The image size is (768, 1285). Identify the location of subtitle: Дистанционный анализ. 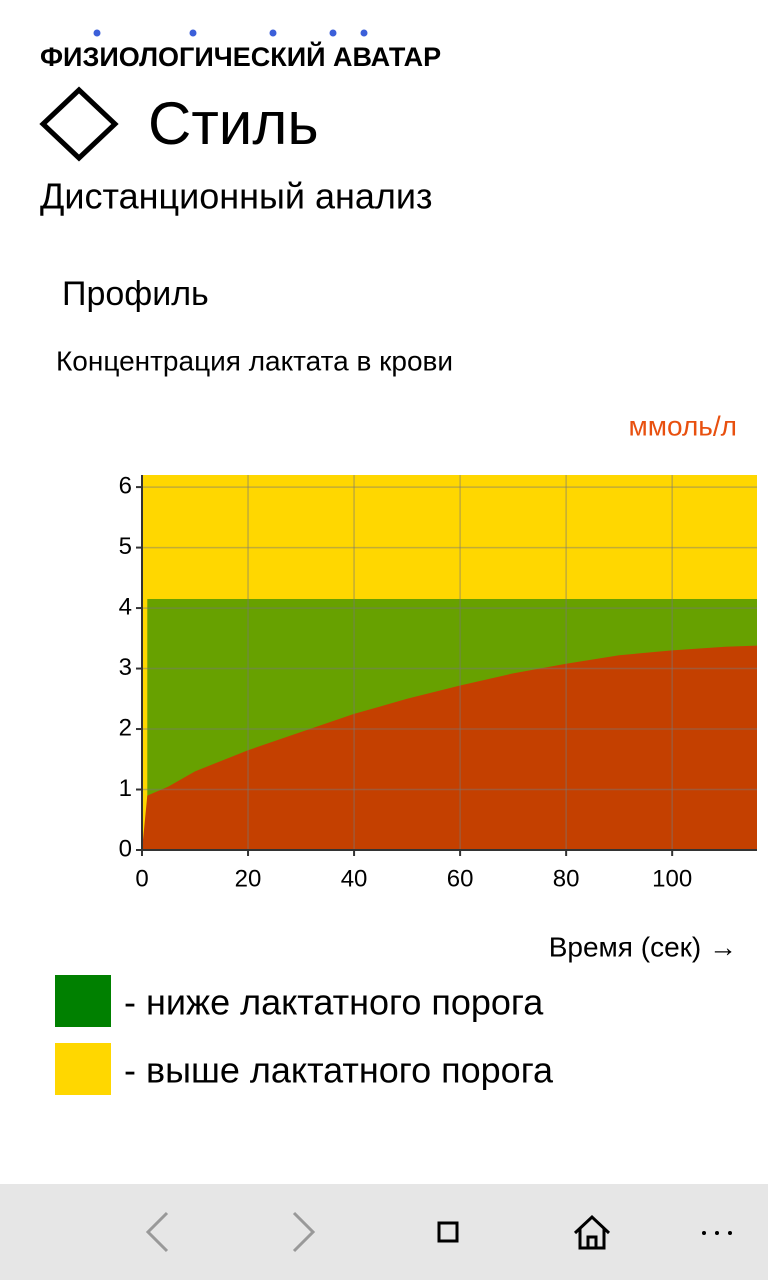
(236, 196).